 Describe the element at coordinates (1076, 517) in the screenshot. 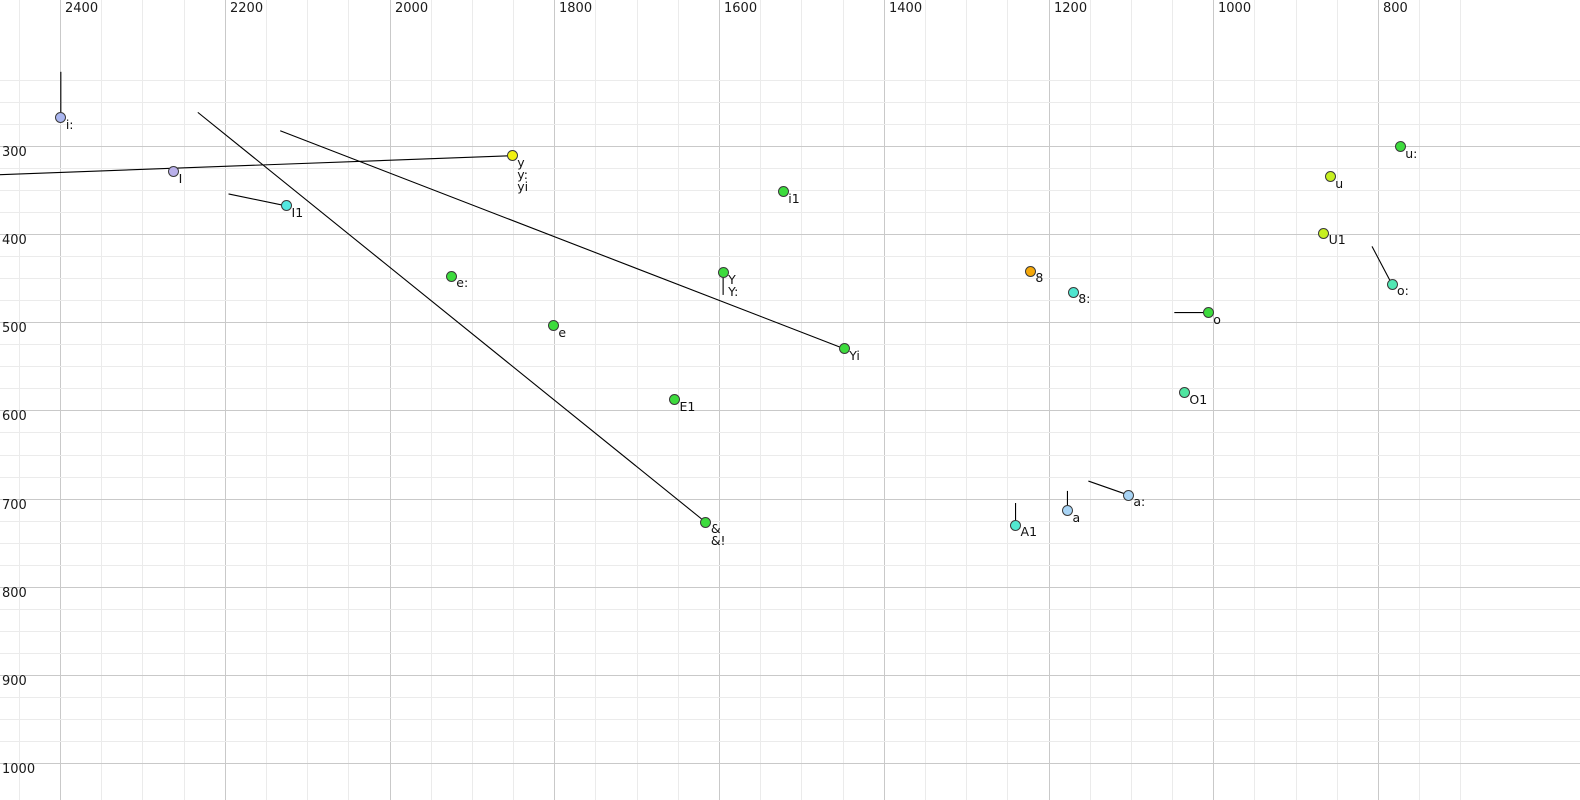

I see `data-point-label: a` at that location.